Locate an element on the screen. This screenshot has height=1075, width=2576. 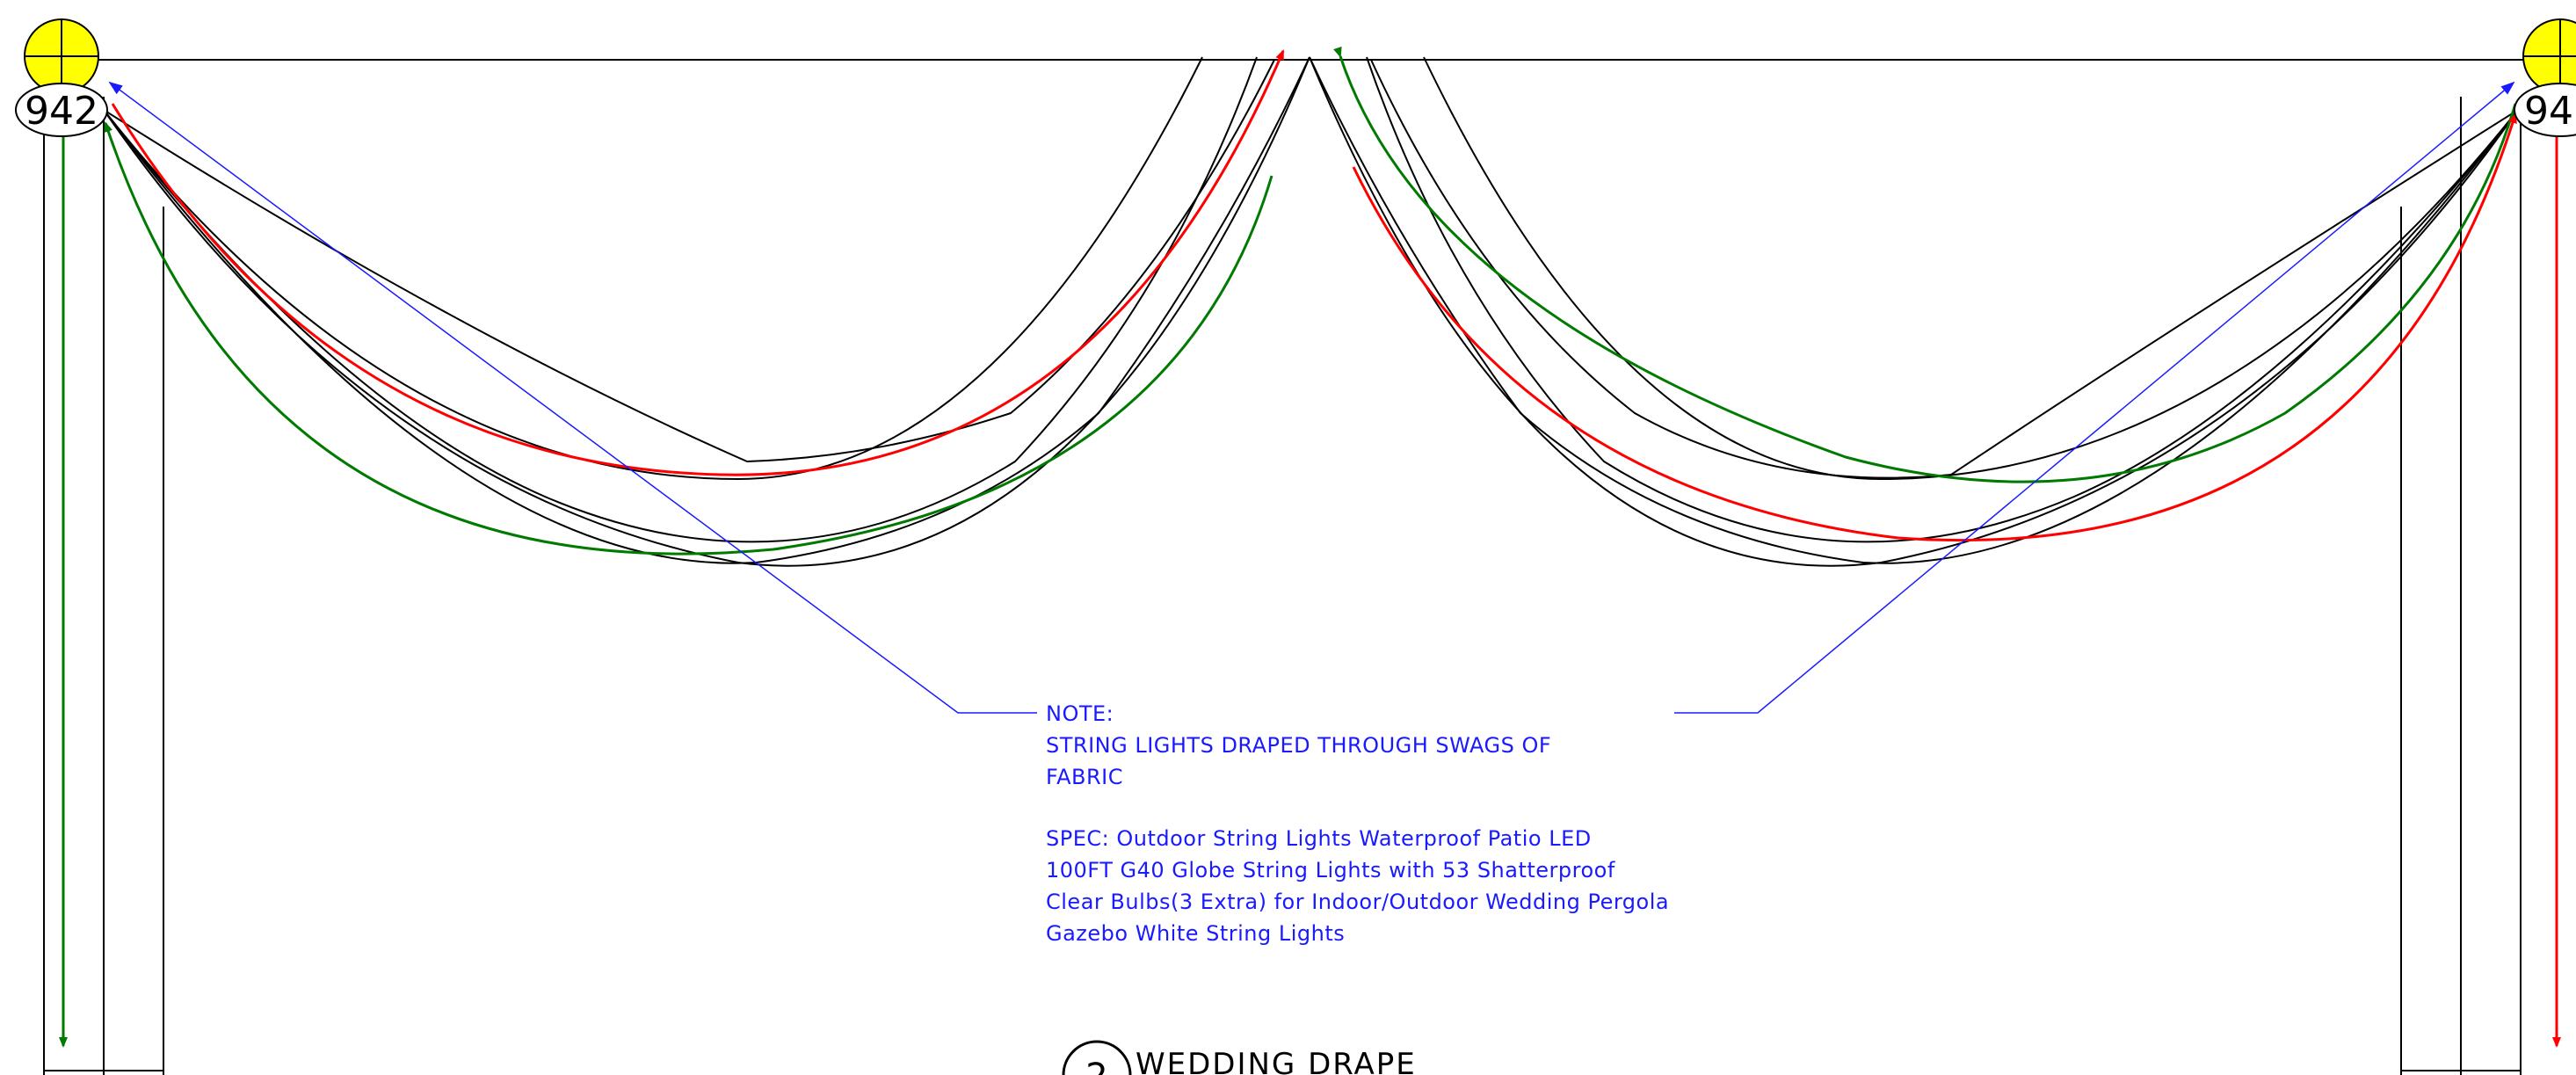
note-line-1: STRING LIGHTS DRAPED THROUGH SWAGS OF is located at coordinates (1298, 745).